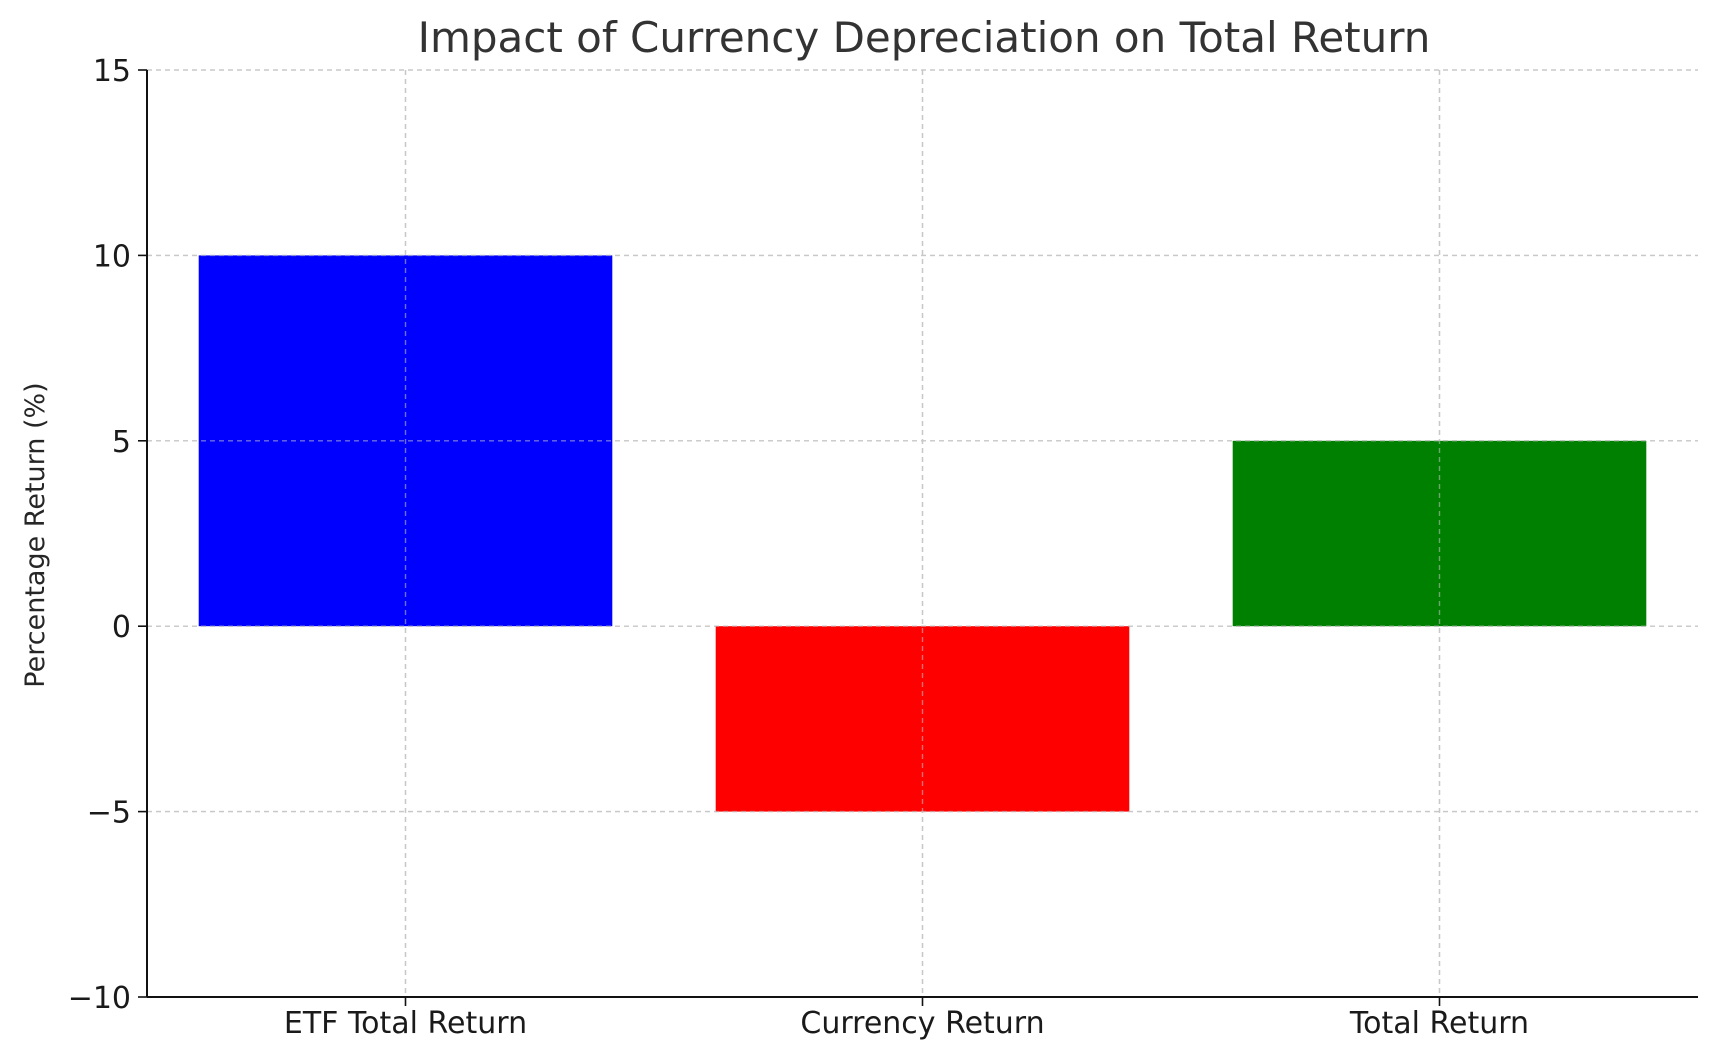 The width and height of the screenshot is (1714, 1061). What do you see at coordinates (35, 534) in the screenshot?
I see `y-axis-label: Percentage Return (%)` at bounding box center [35, 534].